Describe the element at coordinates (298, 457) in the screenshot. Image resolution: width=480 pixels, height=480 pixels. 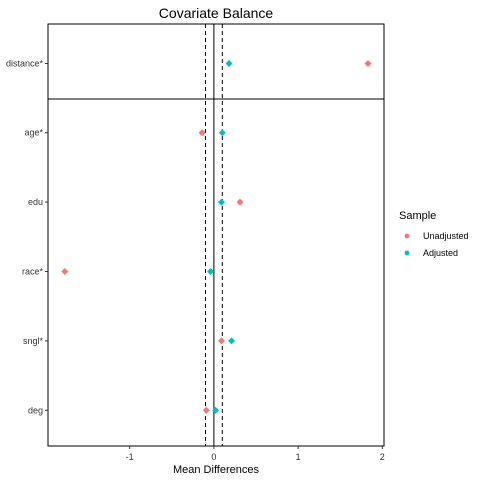
I see `x-tick-label: 1` at that location.